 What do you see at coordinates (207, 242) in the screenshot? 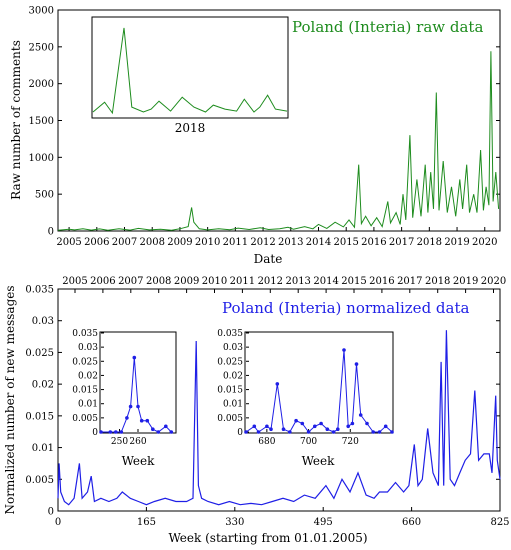
I see `raw-xtick-label: 2010` at bounding box center [207, 242].